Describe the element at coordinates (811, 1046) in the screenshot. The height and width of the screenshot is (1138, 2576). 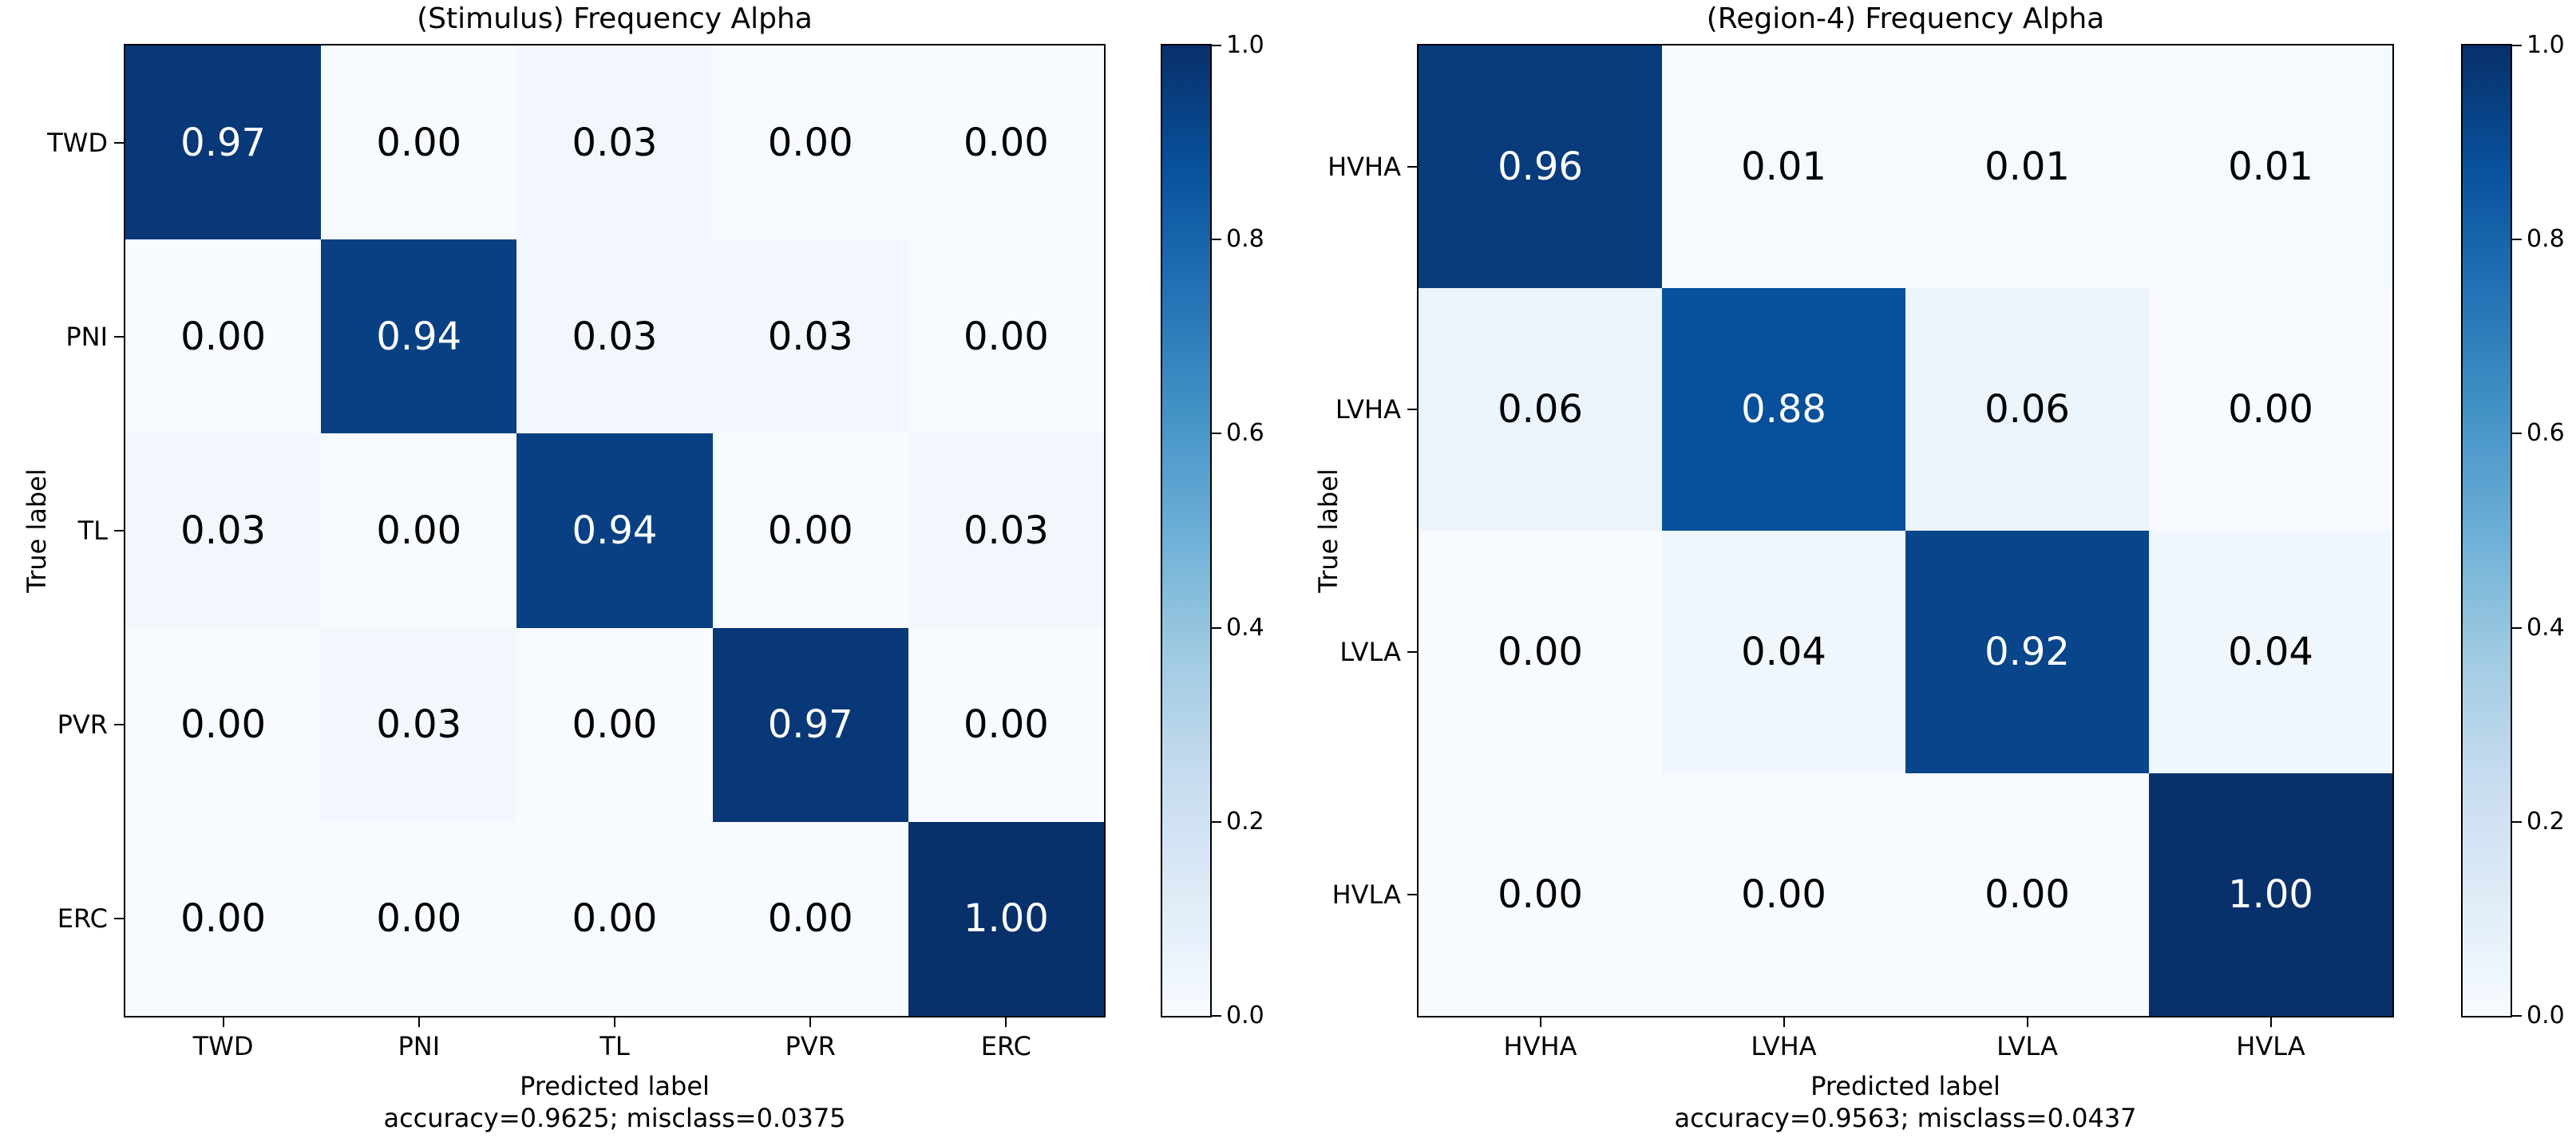
I see `x-tick-label: PVR` at that location.